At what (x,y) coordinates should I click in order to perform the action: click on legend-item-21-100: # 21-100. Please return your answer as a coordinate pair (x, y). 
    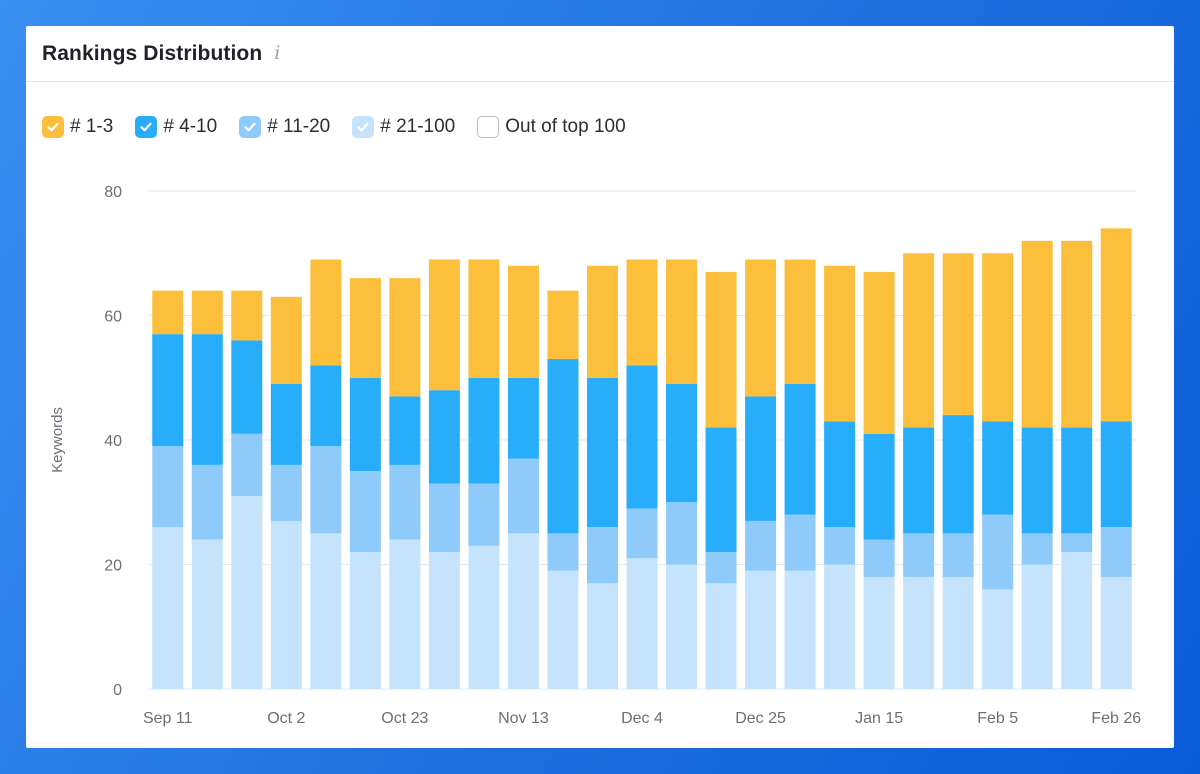
    Looking at the image, I should click on (403, 127).